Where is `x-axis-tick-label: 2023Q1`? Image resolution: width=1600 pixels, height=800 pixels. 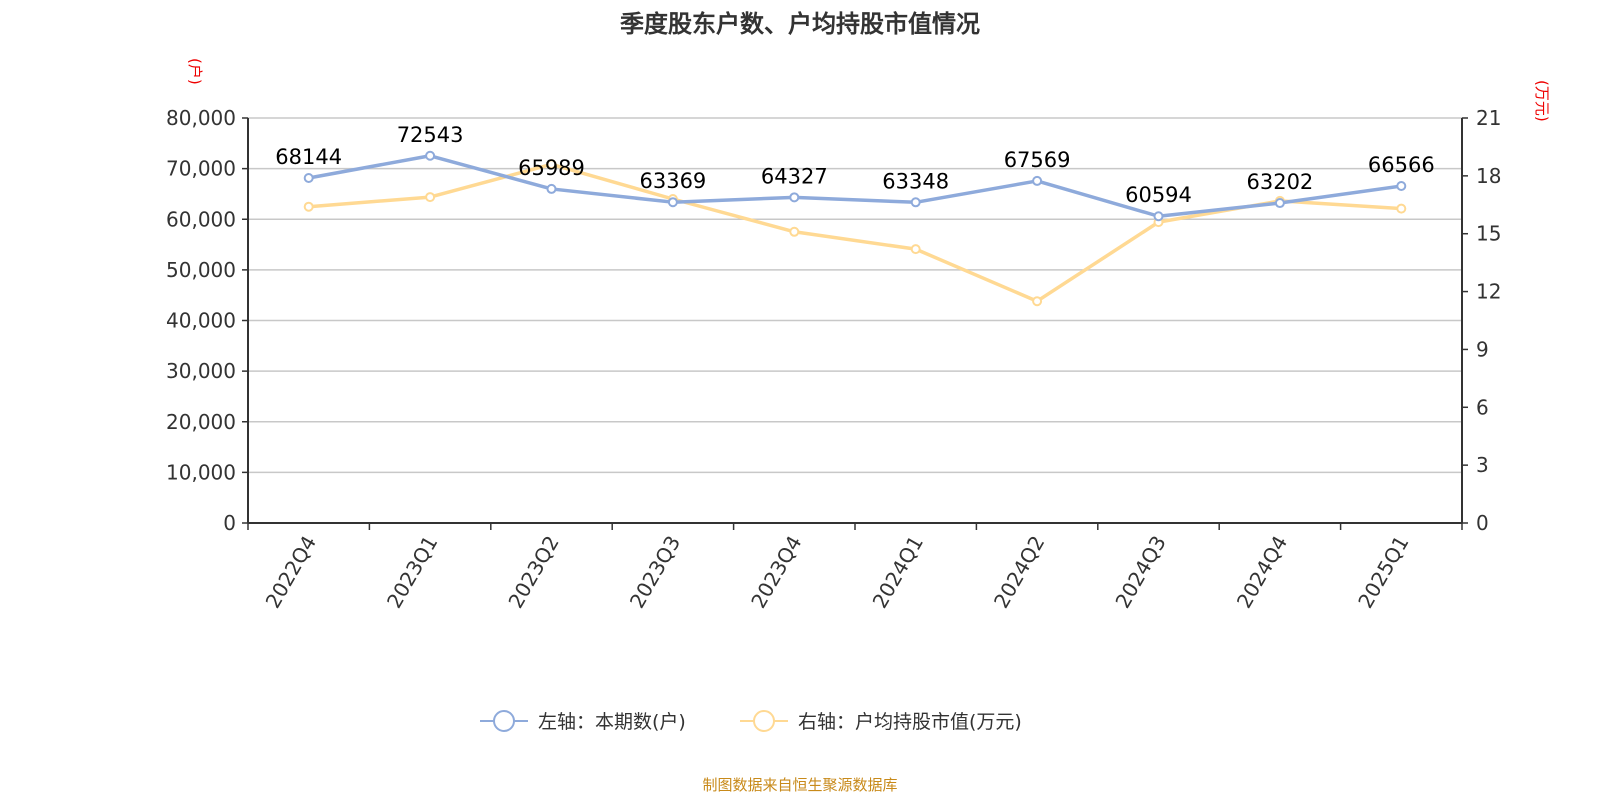 x-axis-tick-label: 2023Q1 is located at coordinates (412, 572).